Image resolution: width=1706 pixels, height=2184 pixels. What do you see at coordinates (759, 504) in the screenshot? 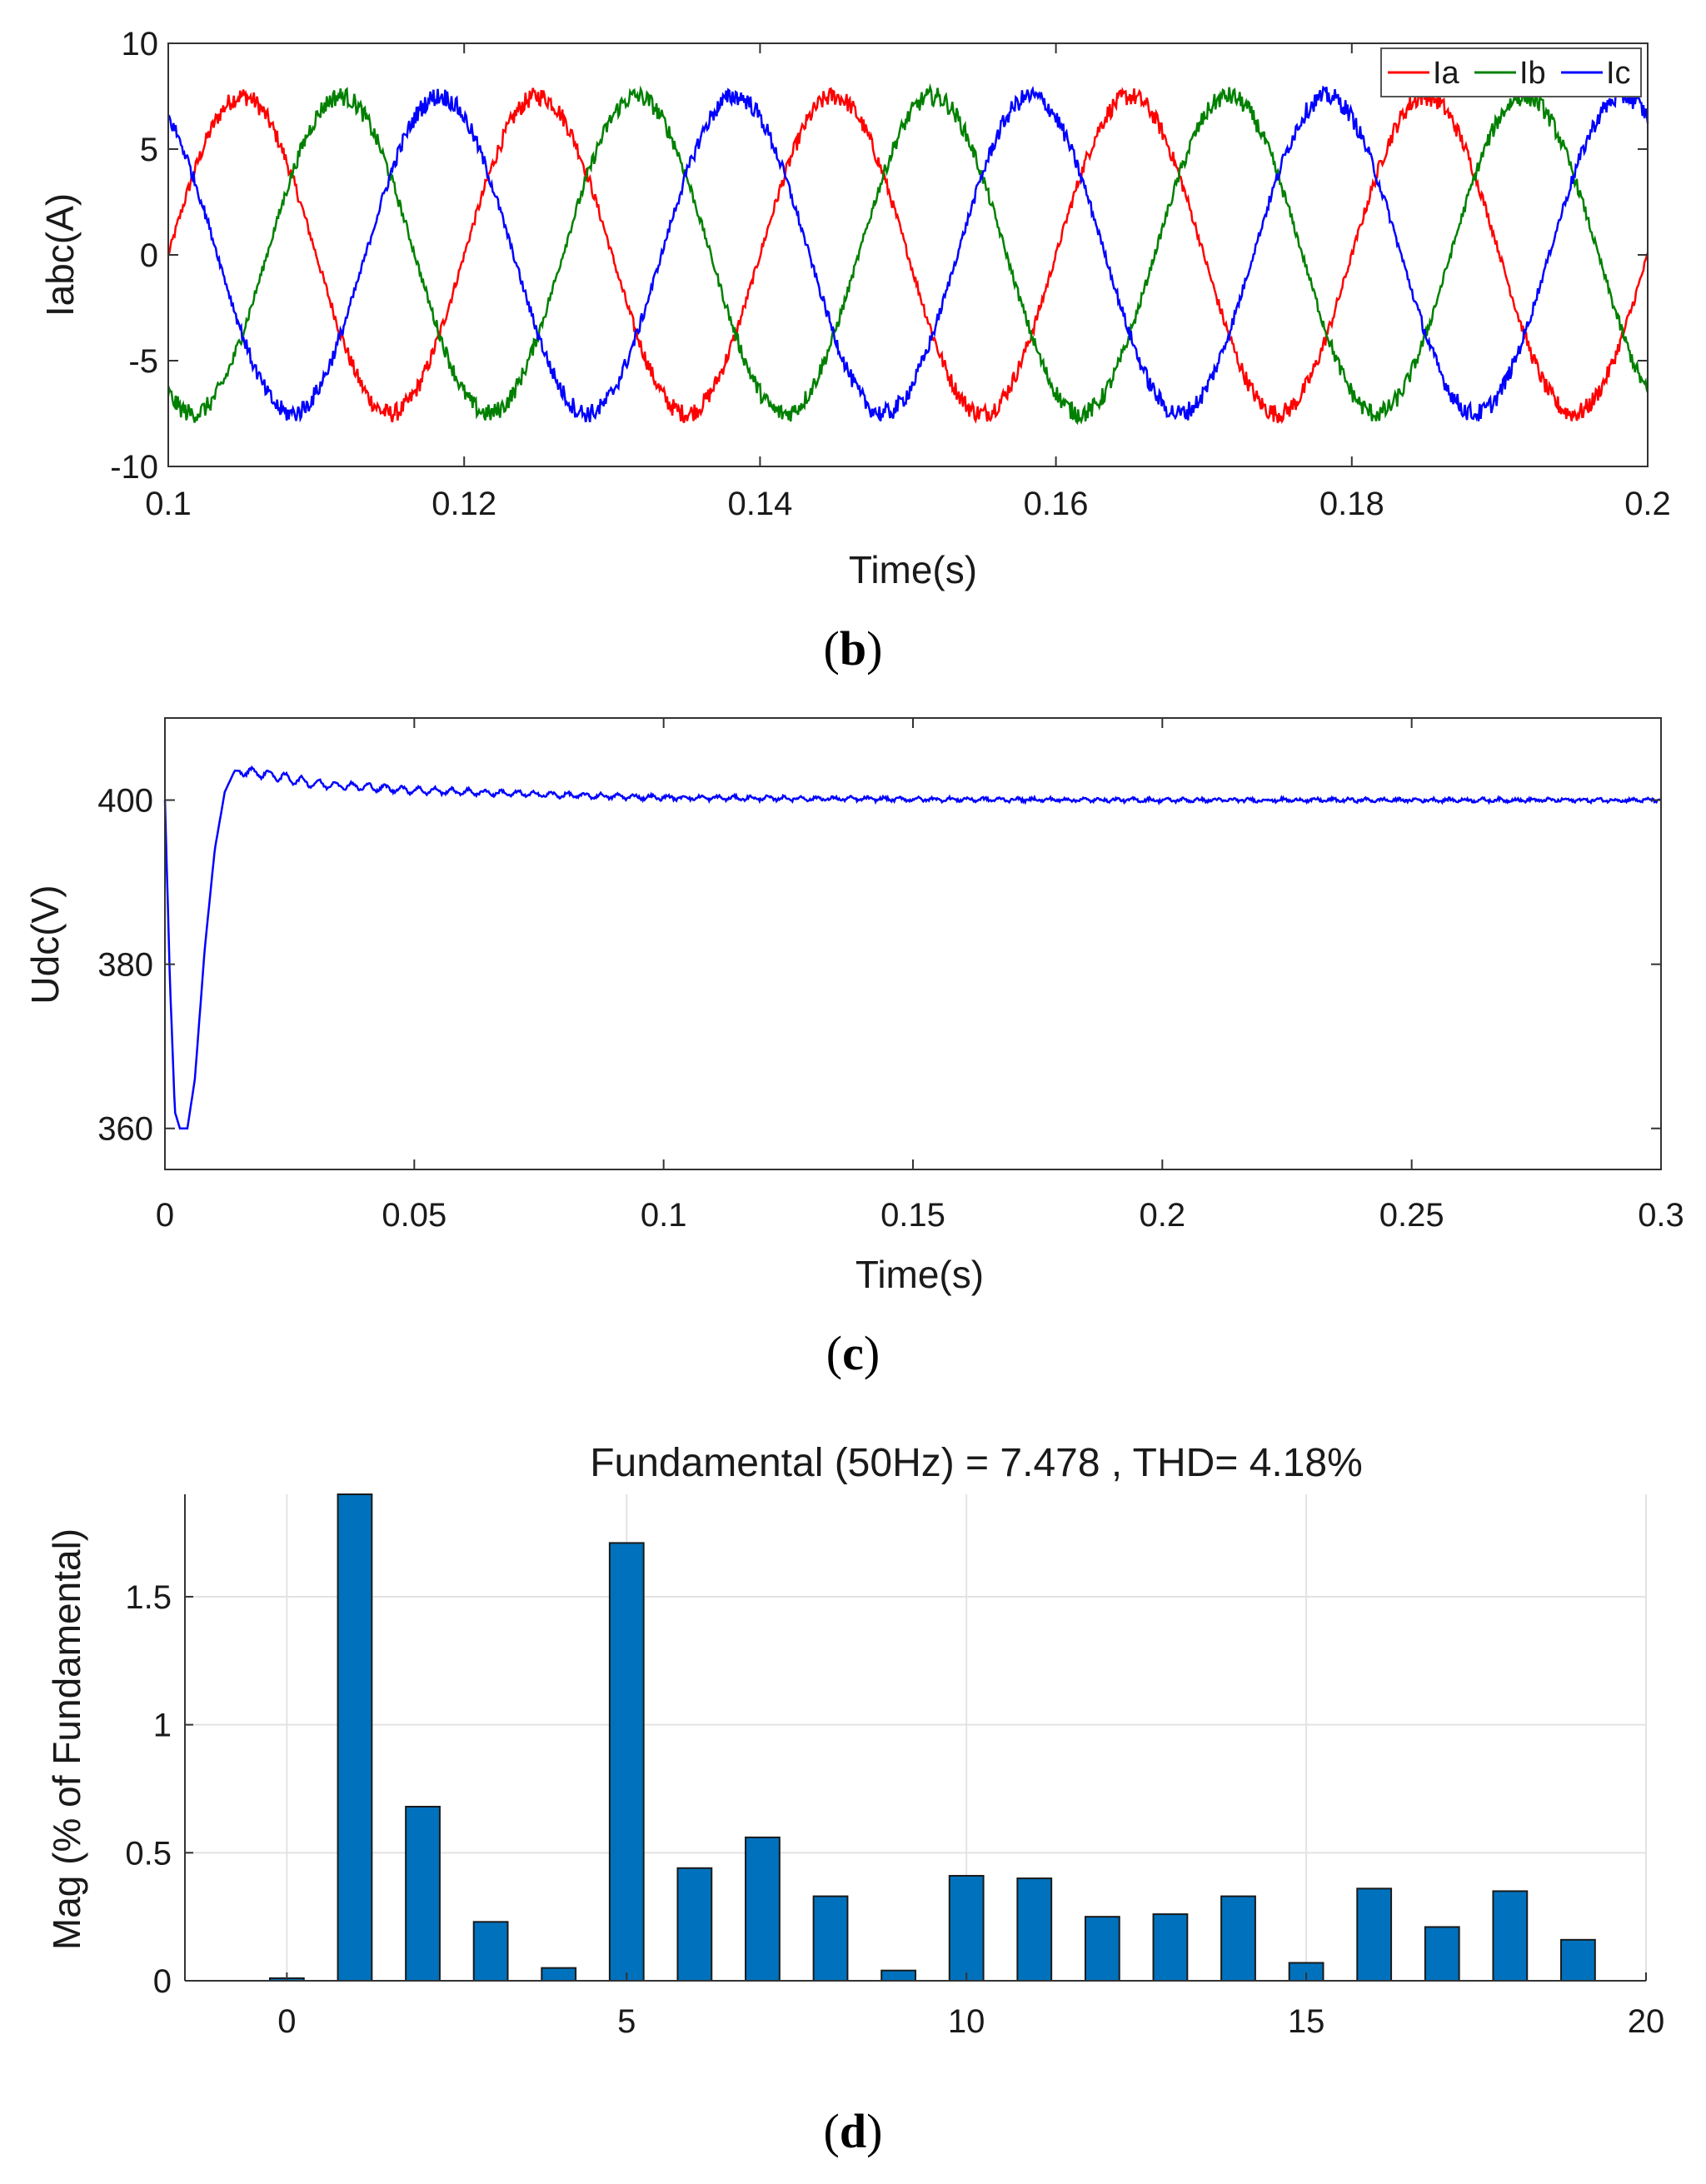
I see `x-tick-label: 0.14` at bounding box center [759, 504].